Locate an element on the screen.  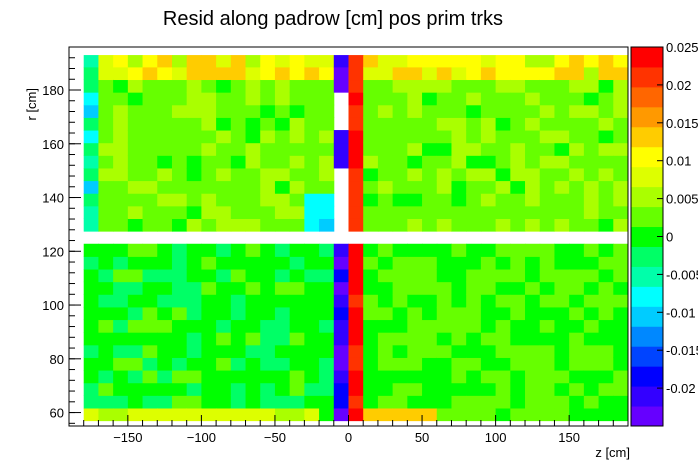
scale-tick-label: 0.01 is located at coordinates (678, 161).